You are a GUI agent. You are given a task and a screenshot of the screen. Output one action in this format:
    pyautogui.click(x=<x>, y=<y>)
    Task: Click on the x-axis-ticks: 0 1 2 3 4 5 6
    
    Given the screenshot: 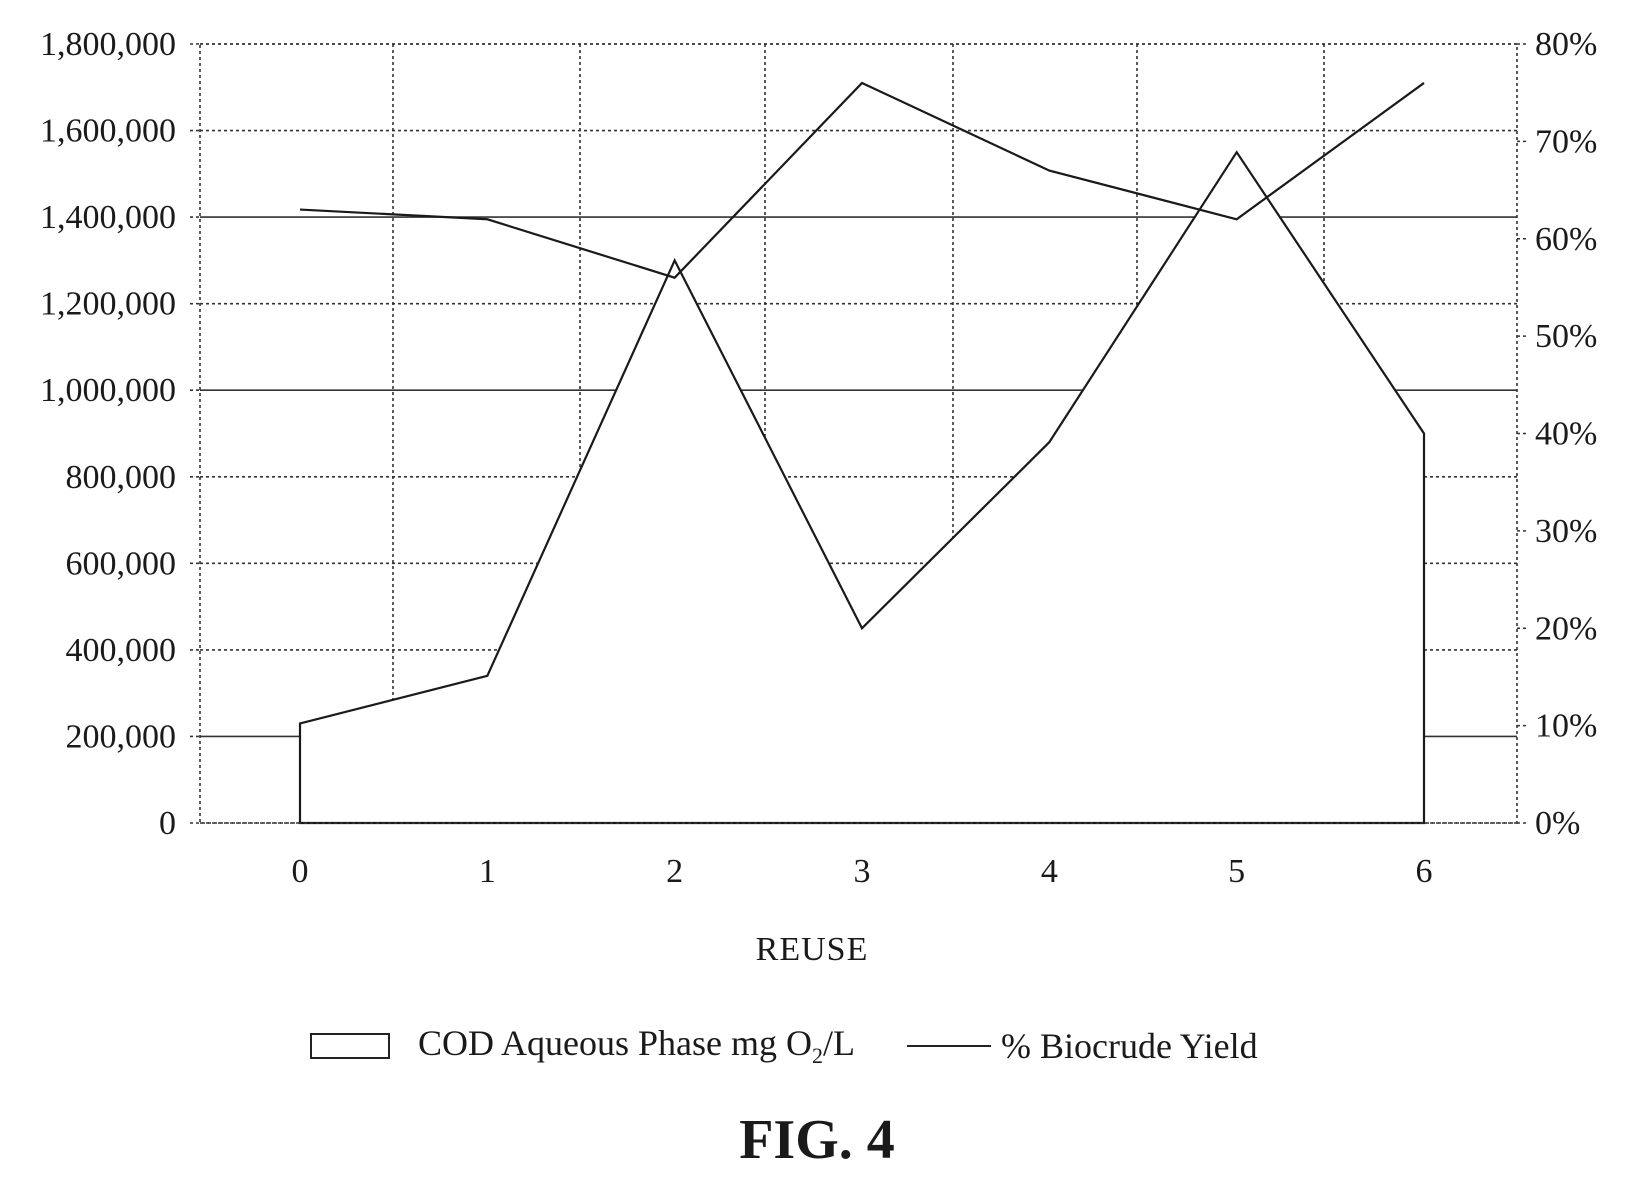 What is the action you would take?
    pyautogui.click(x=862, y=871)
    